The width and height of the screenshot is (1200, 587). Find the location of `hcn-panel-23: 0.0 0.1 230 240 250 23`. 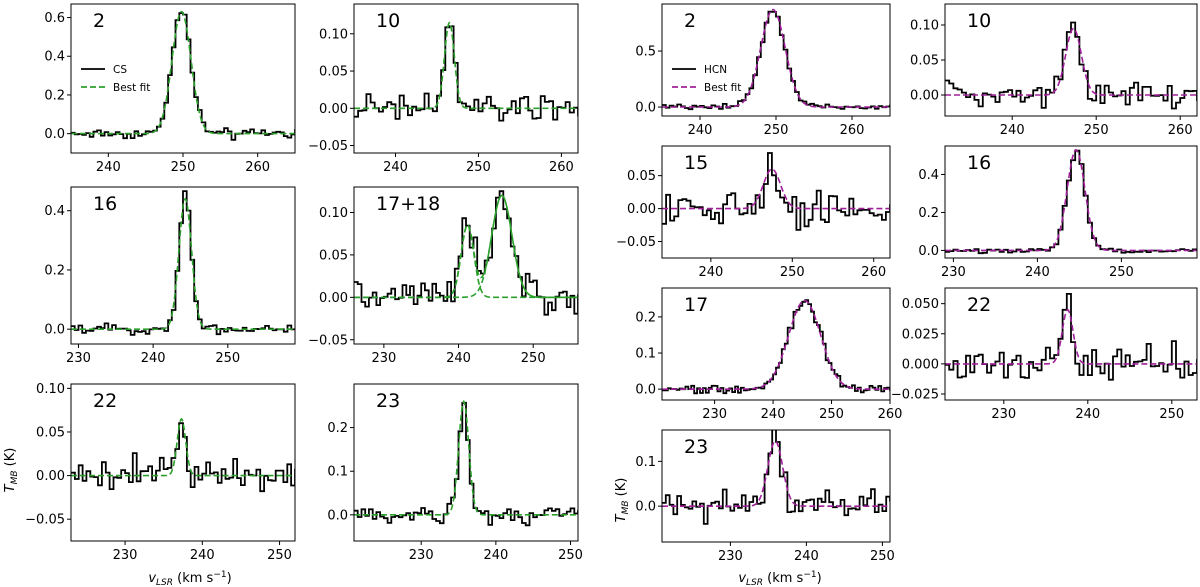

hcn-panel-23: 0.0 0.1 230 240 250 23 is located at coordinates (765, 496).